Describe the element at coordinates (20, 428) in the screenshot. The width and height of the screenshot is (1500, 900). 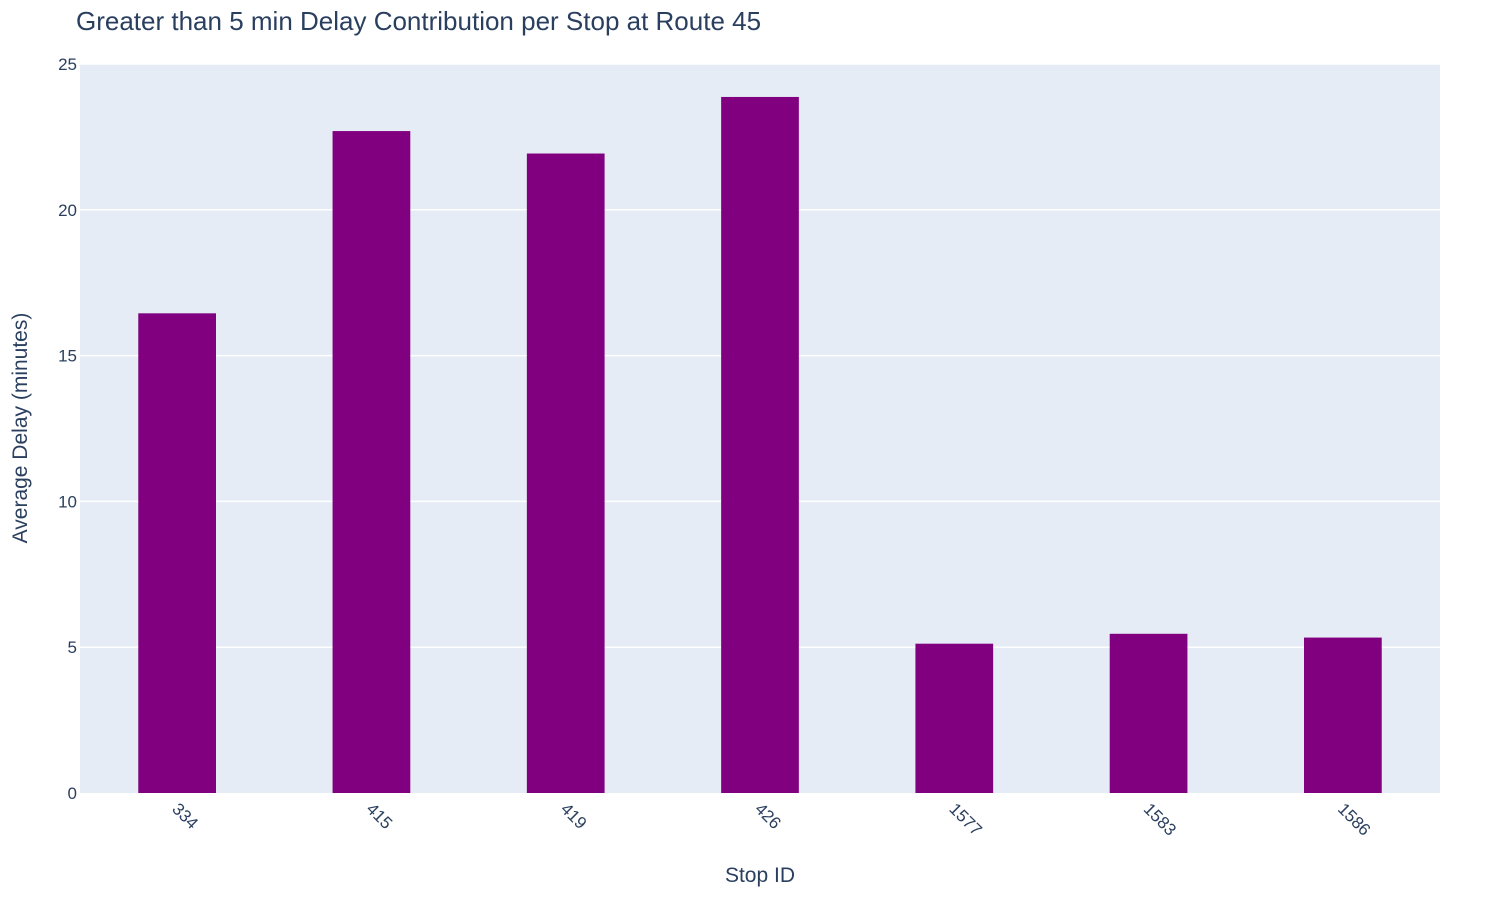
I see `y-axis-title: Average Delay (minutes)` at that location.